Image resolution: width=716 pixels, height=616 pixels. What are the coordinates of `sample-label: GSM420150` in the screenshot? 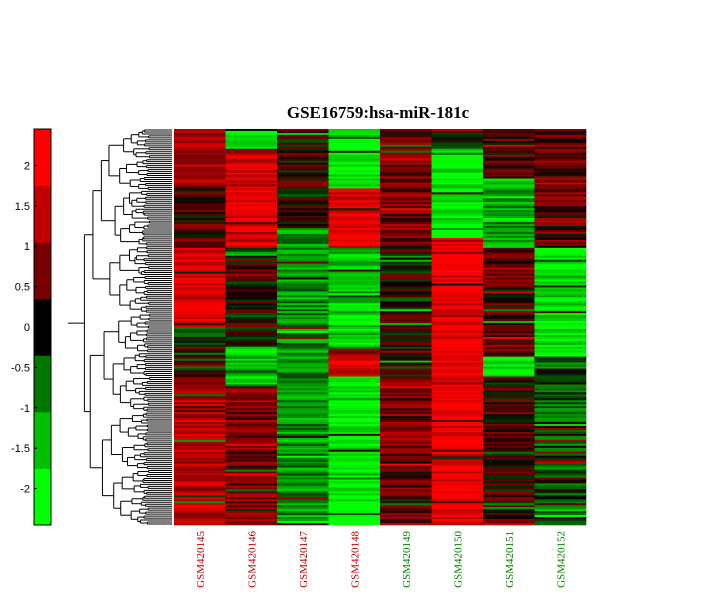 It's located at (458, 559).